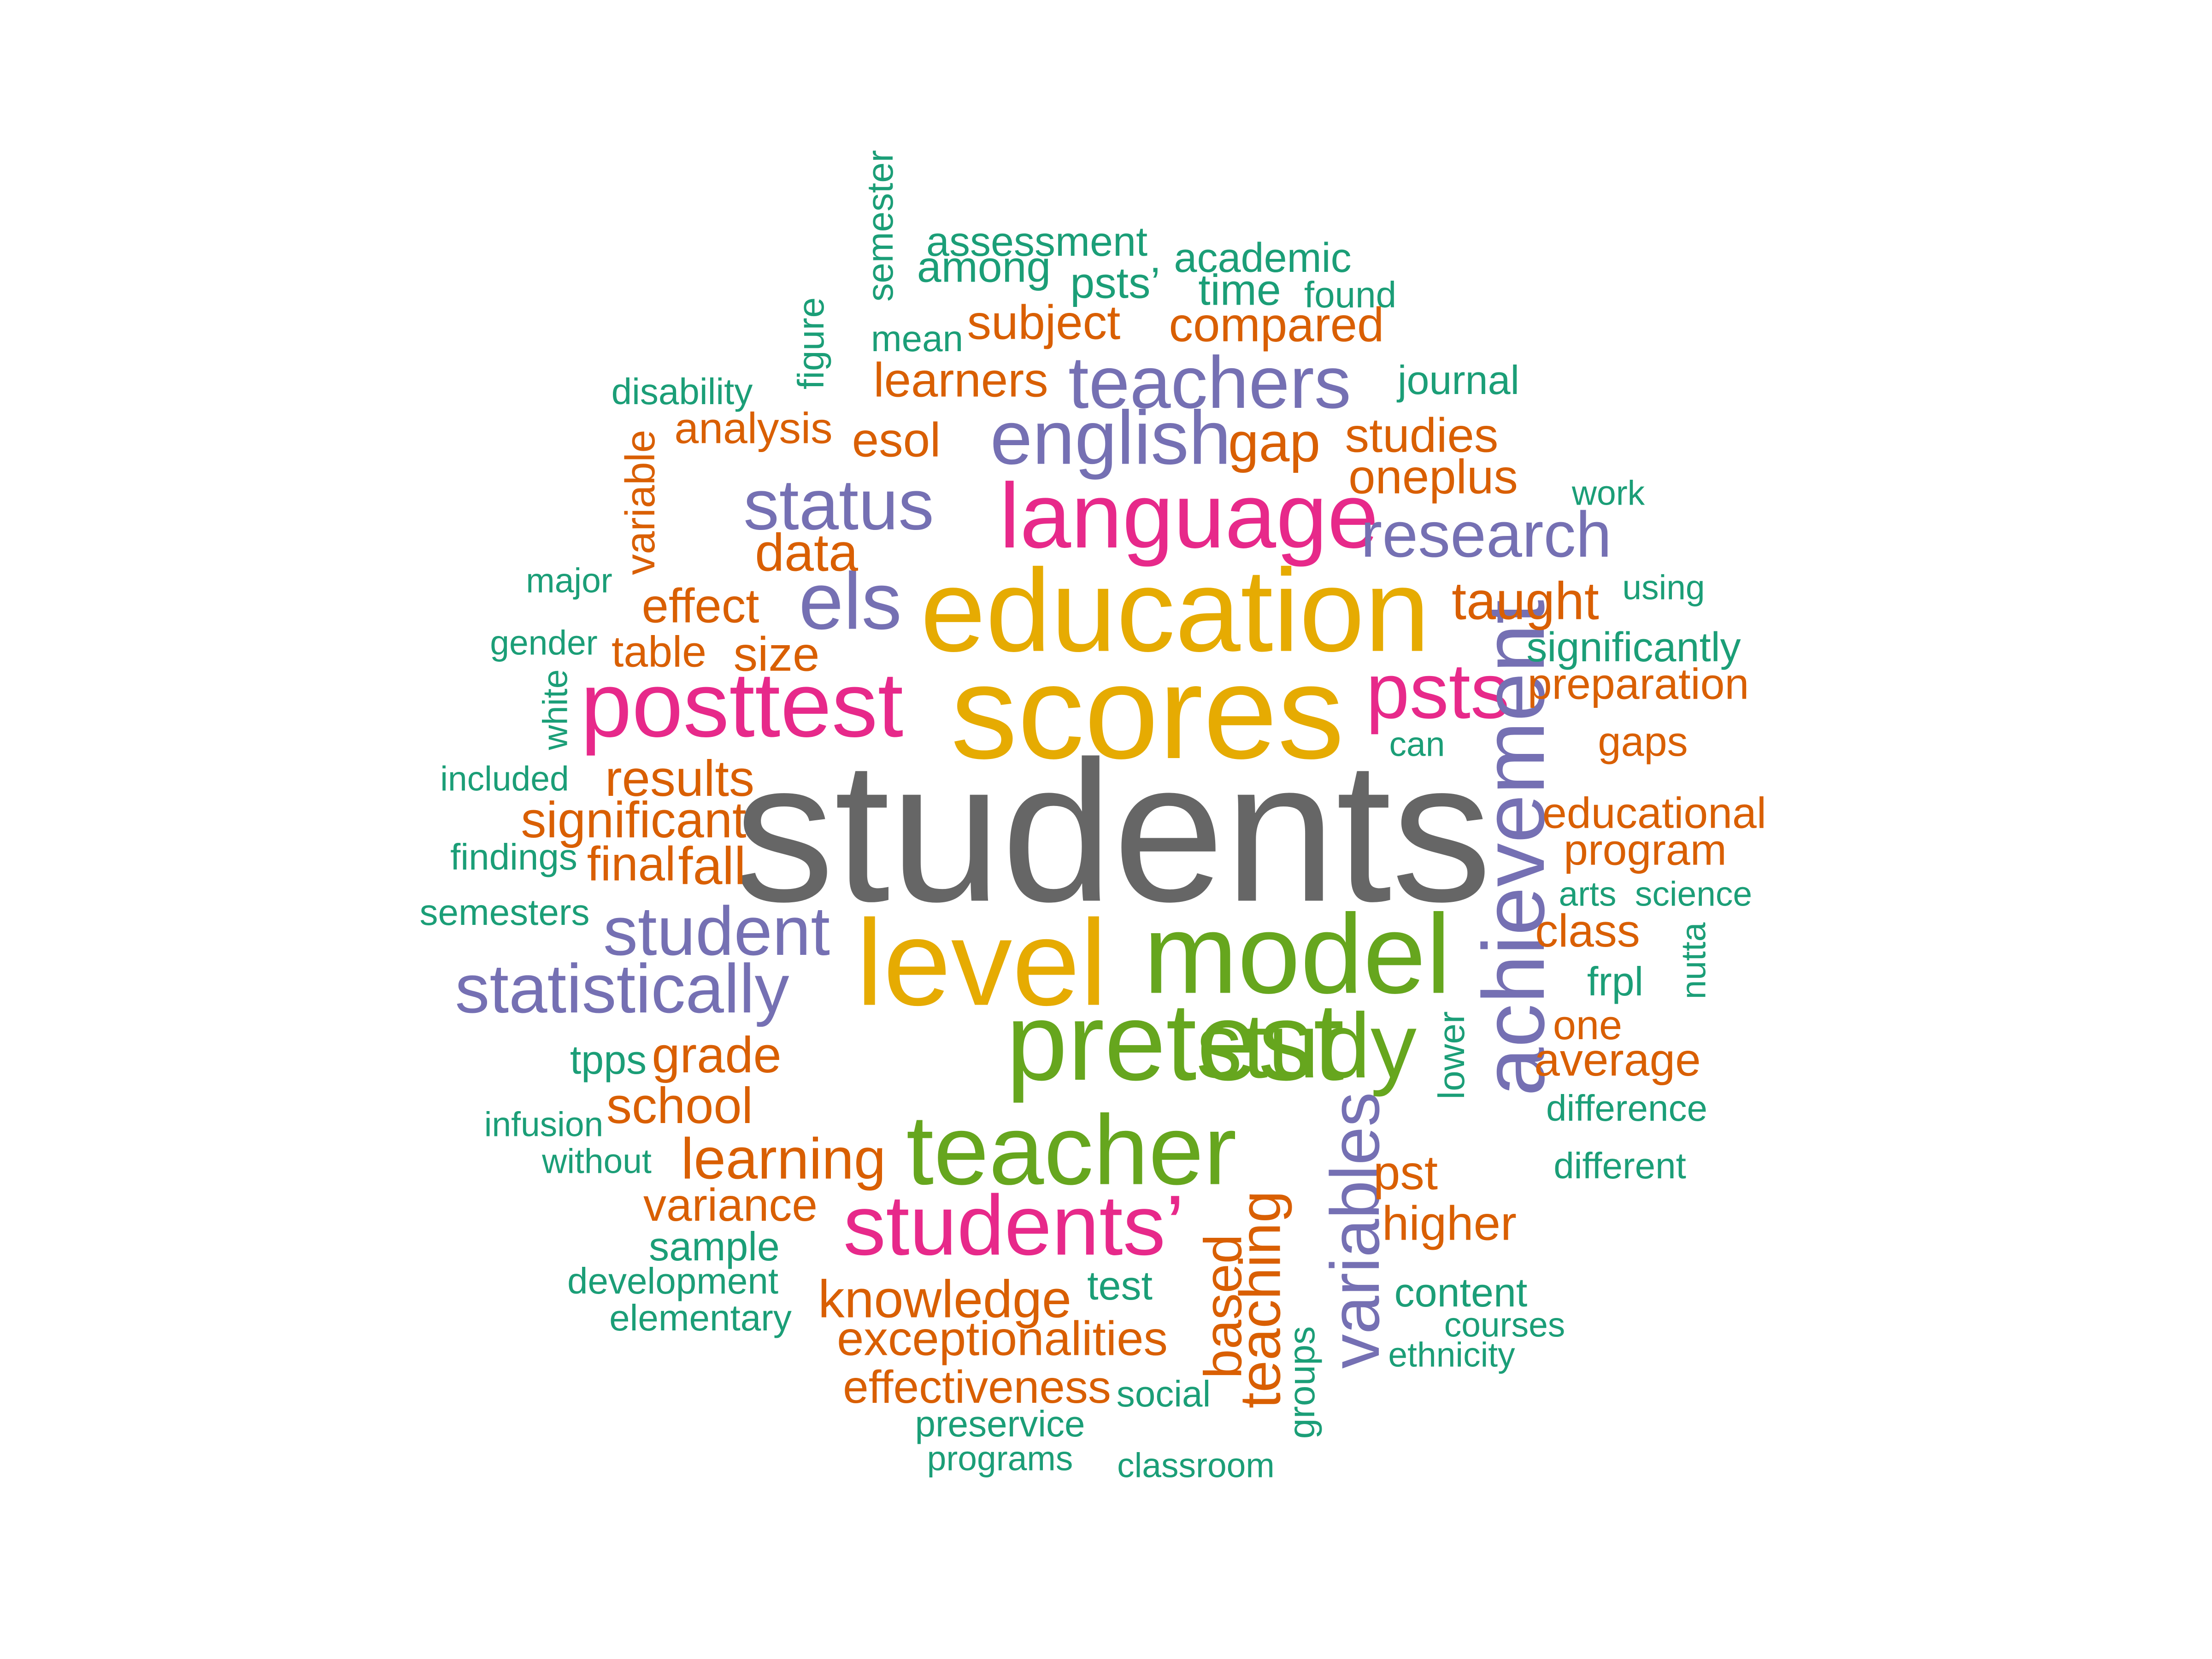 This screenshot has height=1659, width=2212. Describe the element at coordinates (544, 642) in the screenshot. I see `word-gender: gender` at that location.